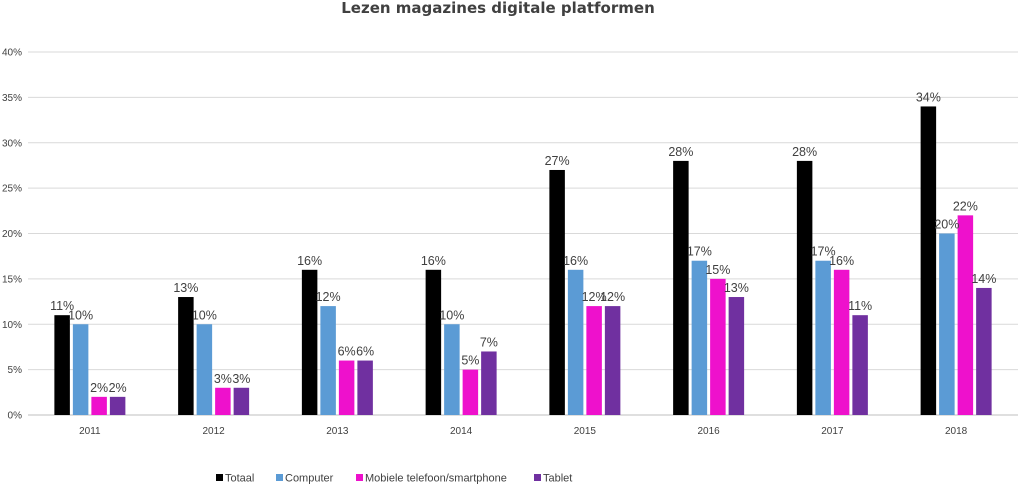 This screenshot has height=486, width=1024. What do you see at coordinates (804, 287) in the screenshot?
I see `bar-2017-totaal` at bounding box center [804, 287].